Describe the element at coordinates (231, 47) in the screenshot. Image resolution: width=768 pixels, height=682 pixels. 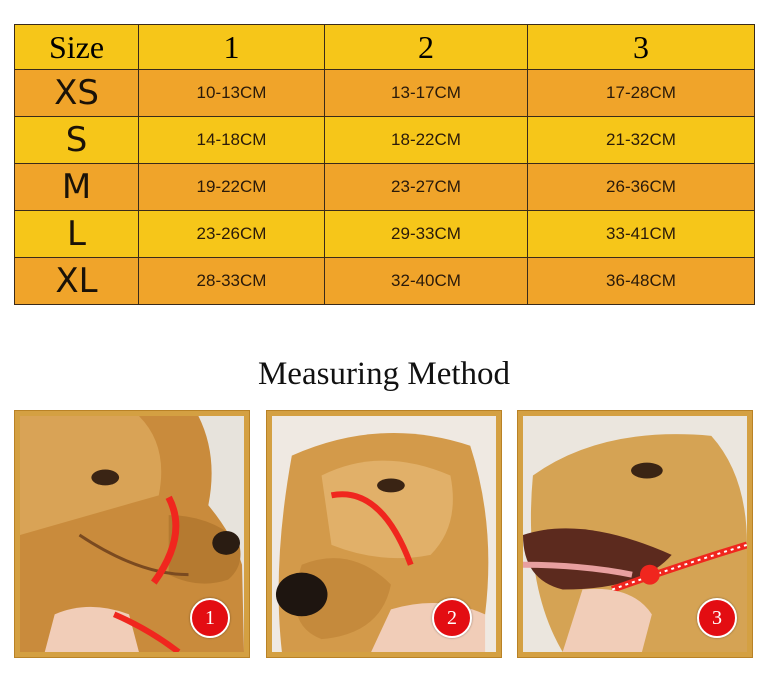
I see `header-measure-1: 1` at that location.